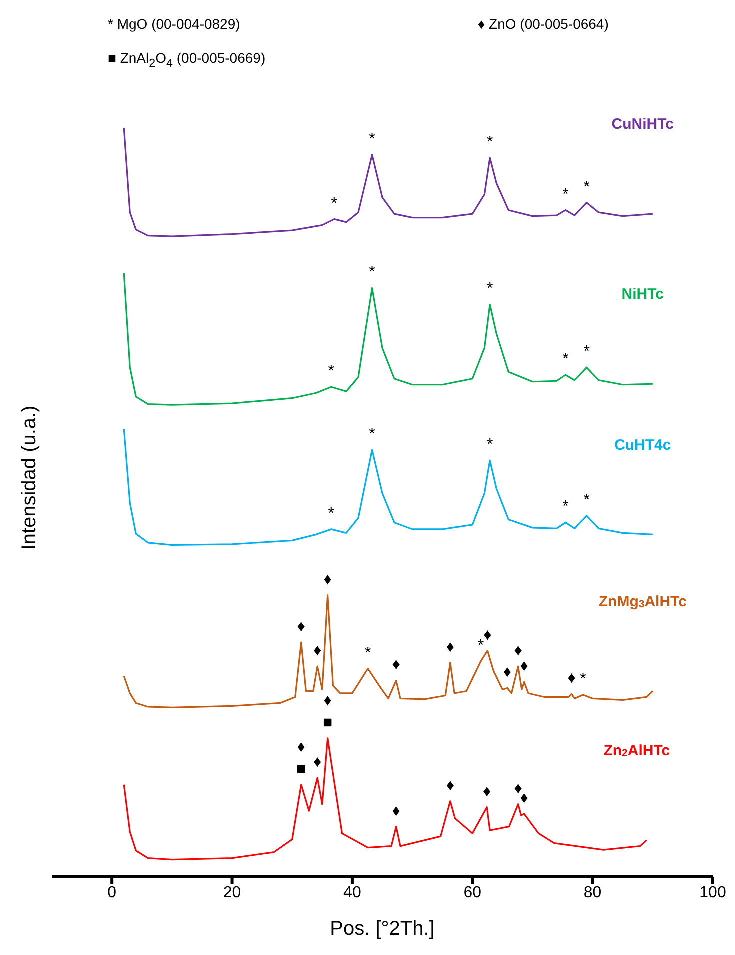 The image size is (735, 955). I want to click on x-tick-label: 20, so click(232, 893).